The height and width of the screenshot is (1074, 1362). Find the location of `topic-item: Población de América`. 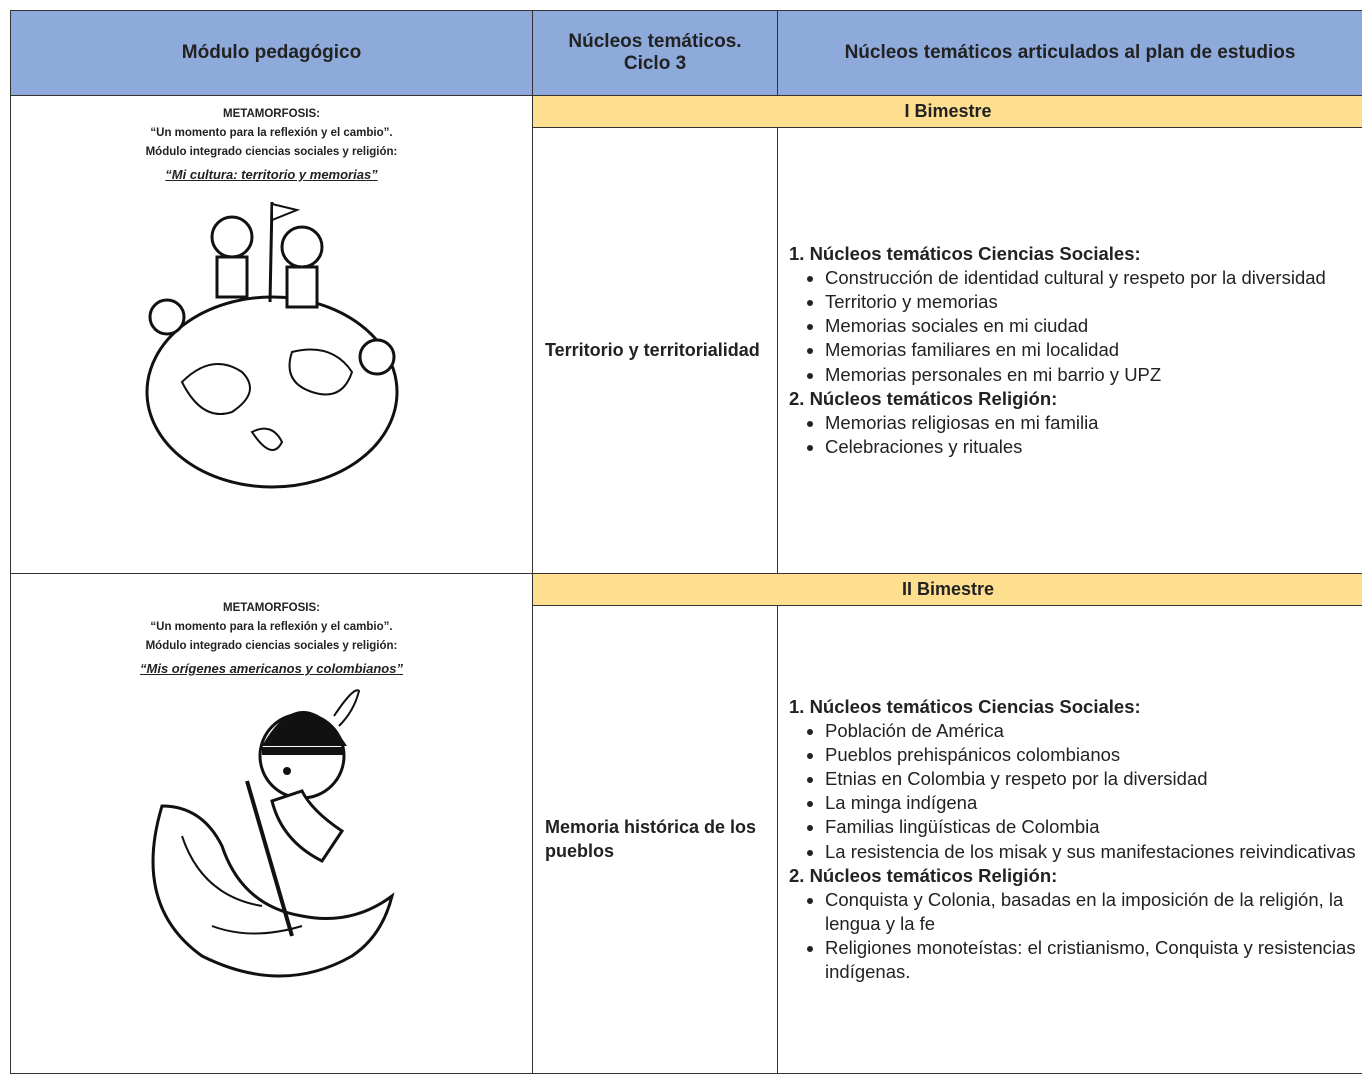

topic-item: Población de América is located at coordinates (1092, 731).